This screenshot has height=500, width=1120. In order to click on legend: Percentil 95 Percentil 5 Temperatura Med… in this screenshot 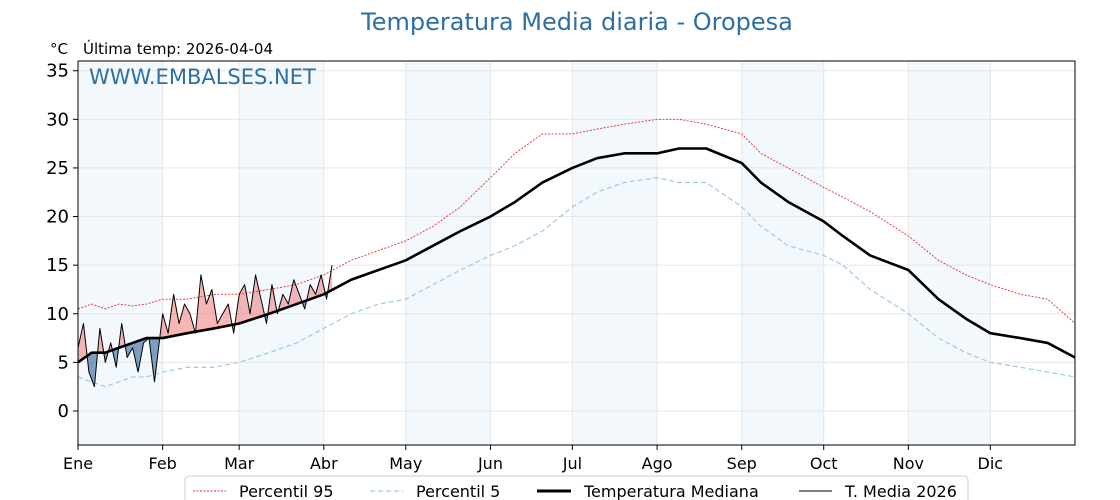, I will do `click(576, 487)`.